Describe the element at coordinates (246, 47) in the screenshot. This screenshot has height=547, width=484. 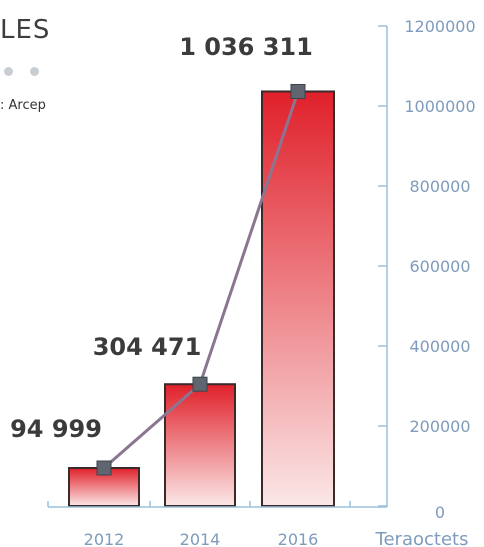
I see `data-label-2016: 1 036 311` at that location.